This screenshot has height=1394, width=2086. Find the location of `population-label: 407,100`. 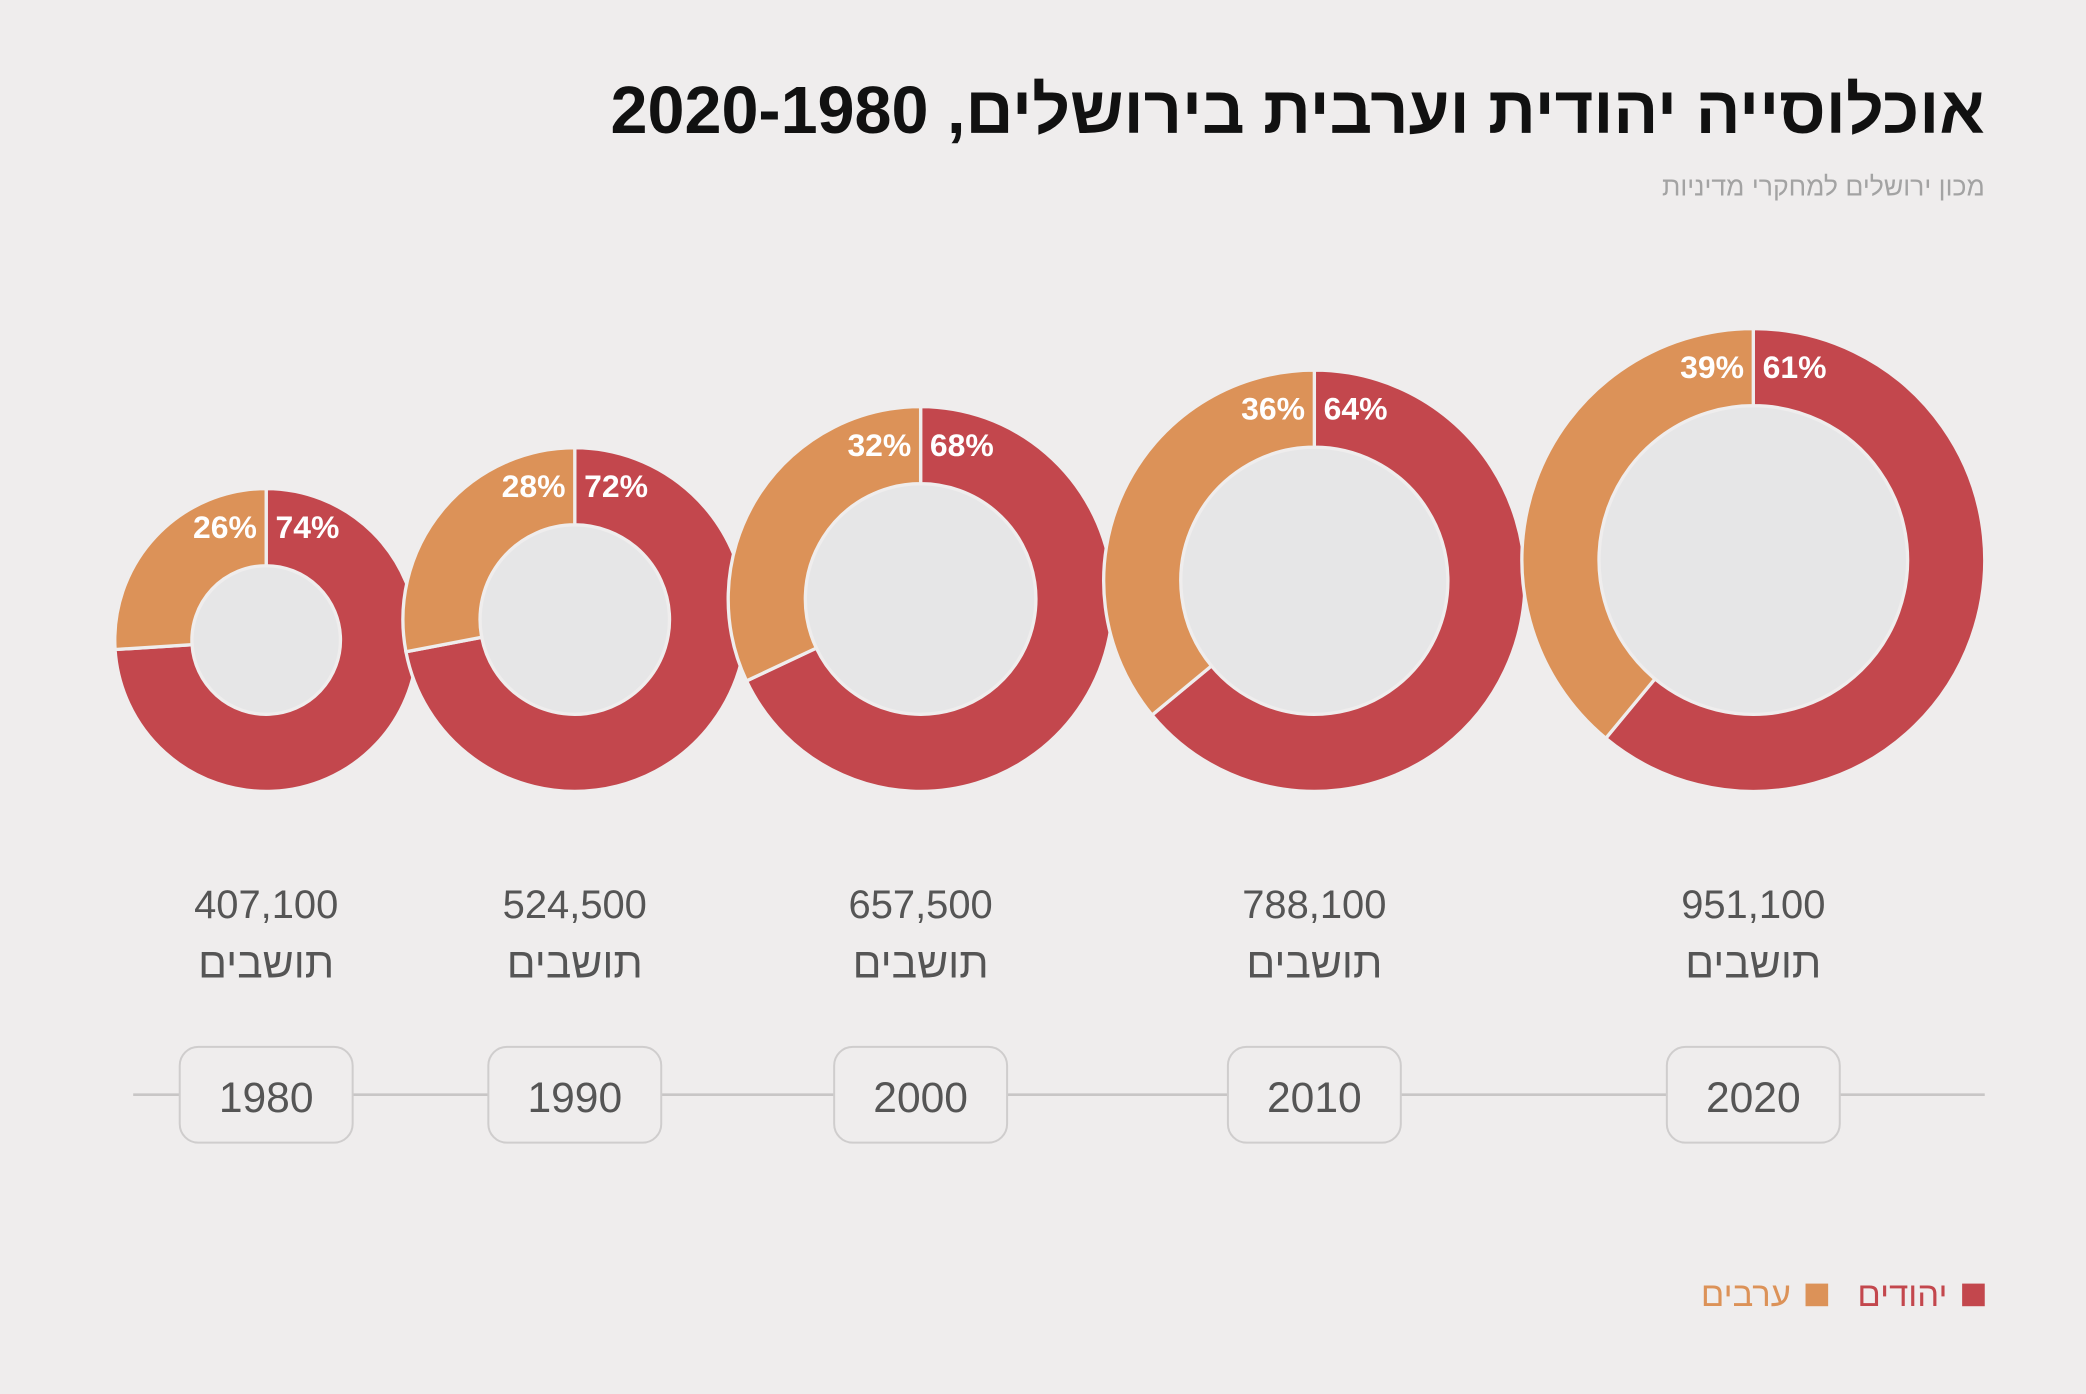

population-label: 407,100 is located at coordinates (266, 905).